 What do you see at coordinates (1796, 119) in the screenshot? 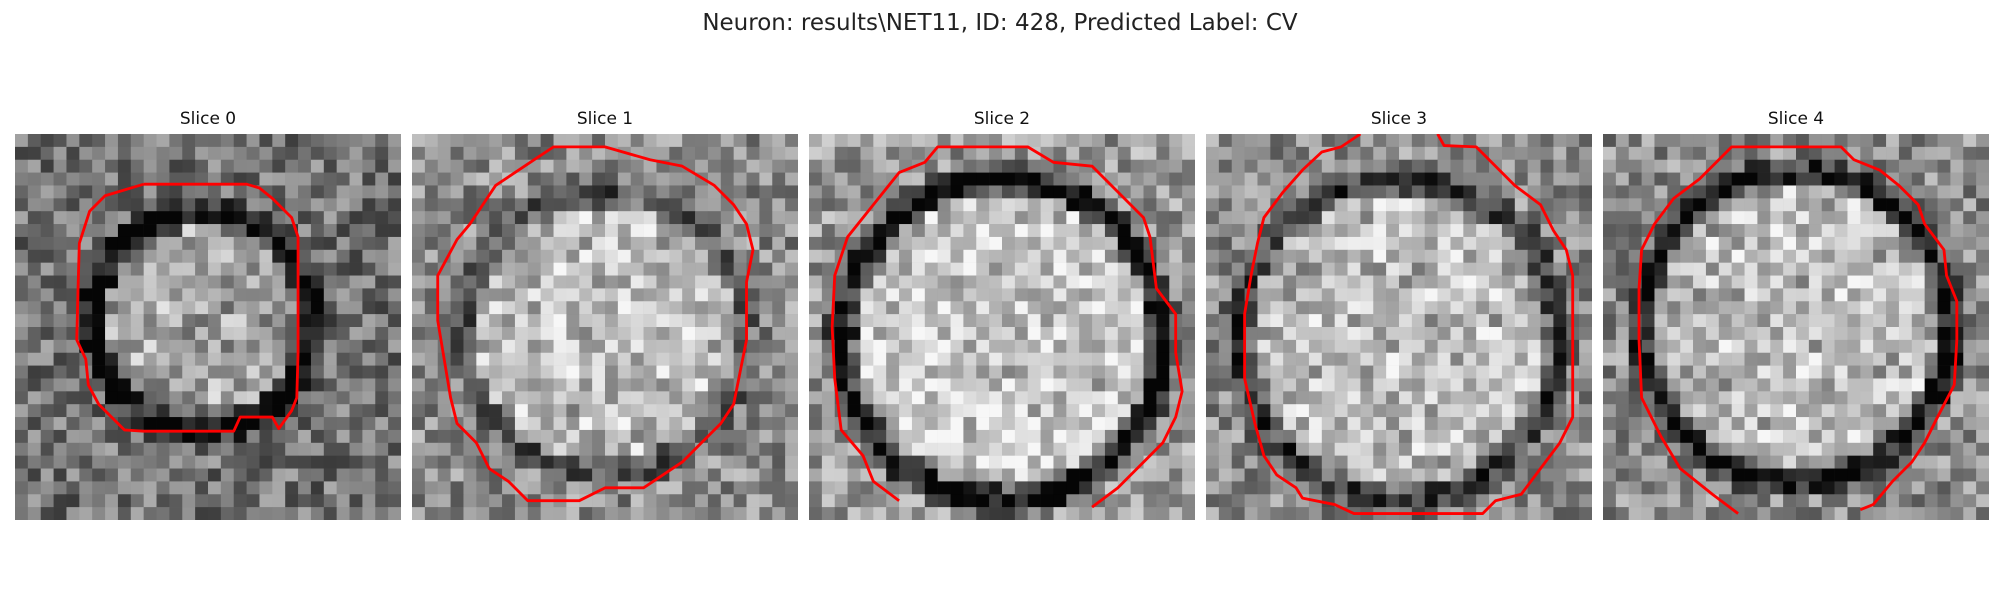
I see `slice-title: Slice 4` at bounding box center [1796, 119].